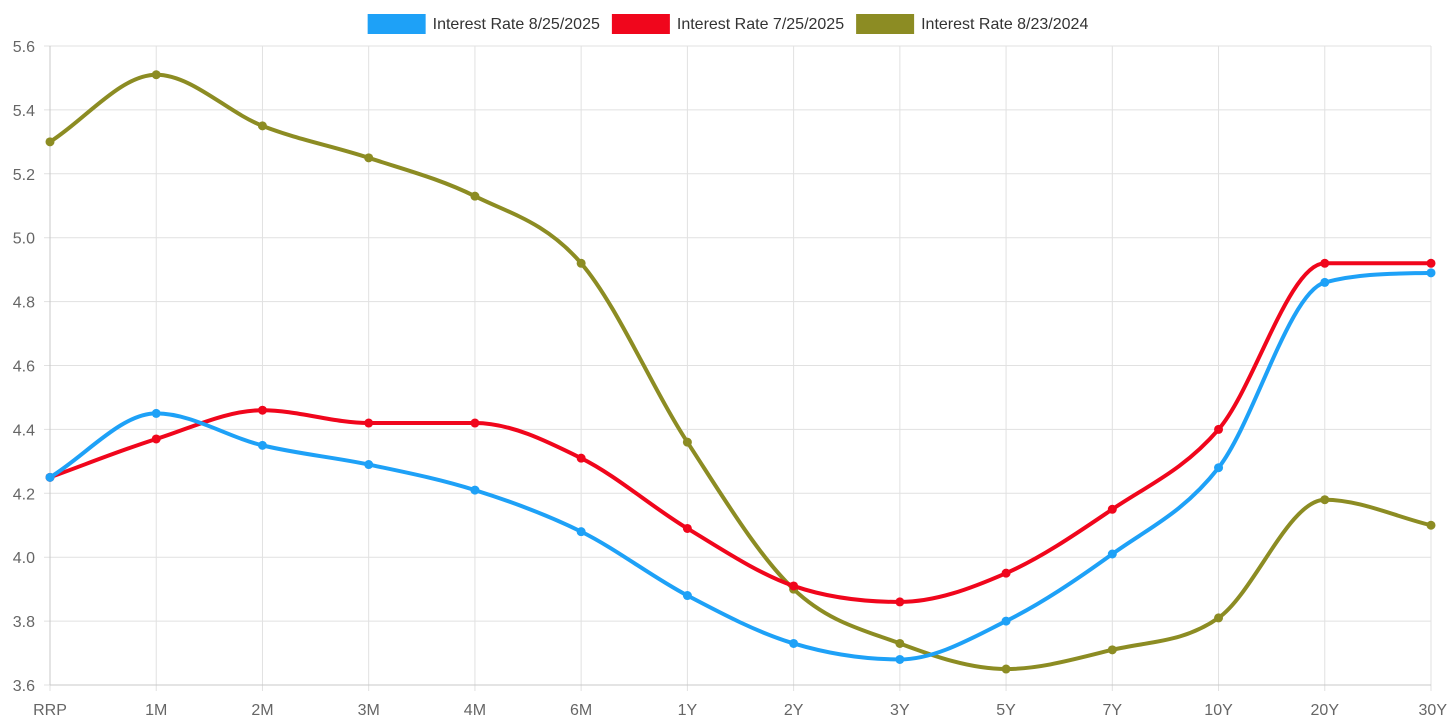 The width and height of the screenshot is (1456, 727). Describe the element at coordinates (24, 175) in the screenshot. I see `y-tick-label: 5.2` at that location.